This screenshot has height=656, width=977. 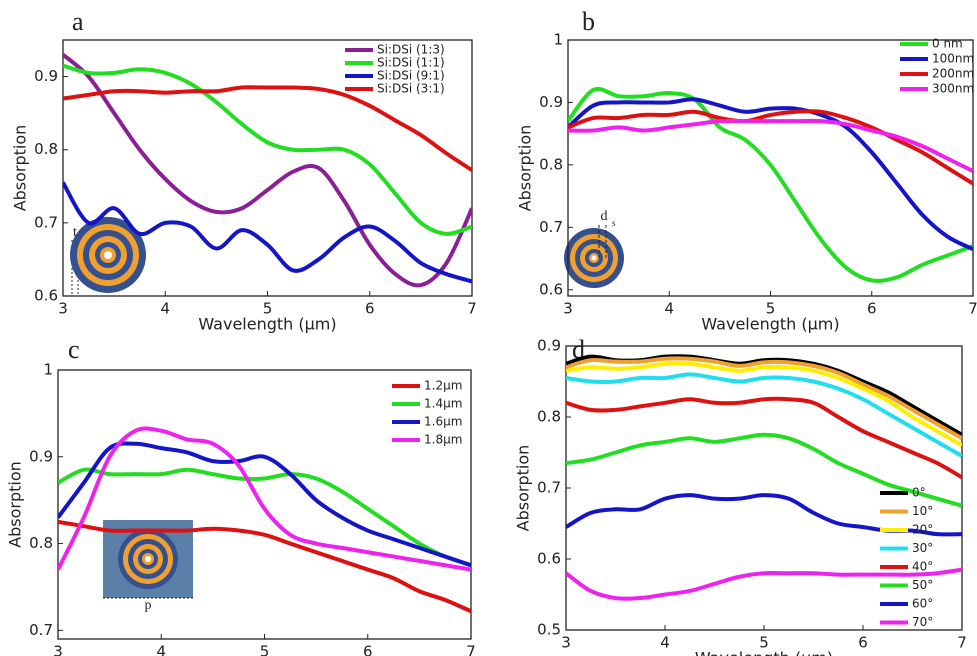 What do you see at coordinates (922, 511) in the screenshot?
I see `legend-label: 10°` at bounding box center [922, 511].